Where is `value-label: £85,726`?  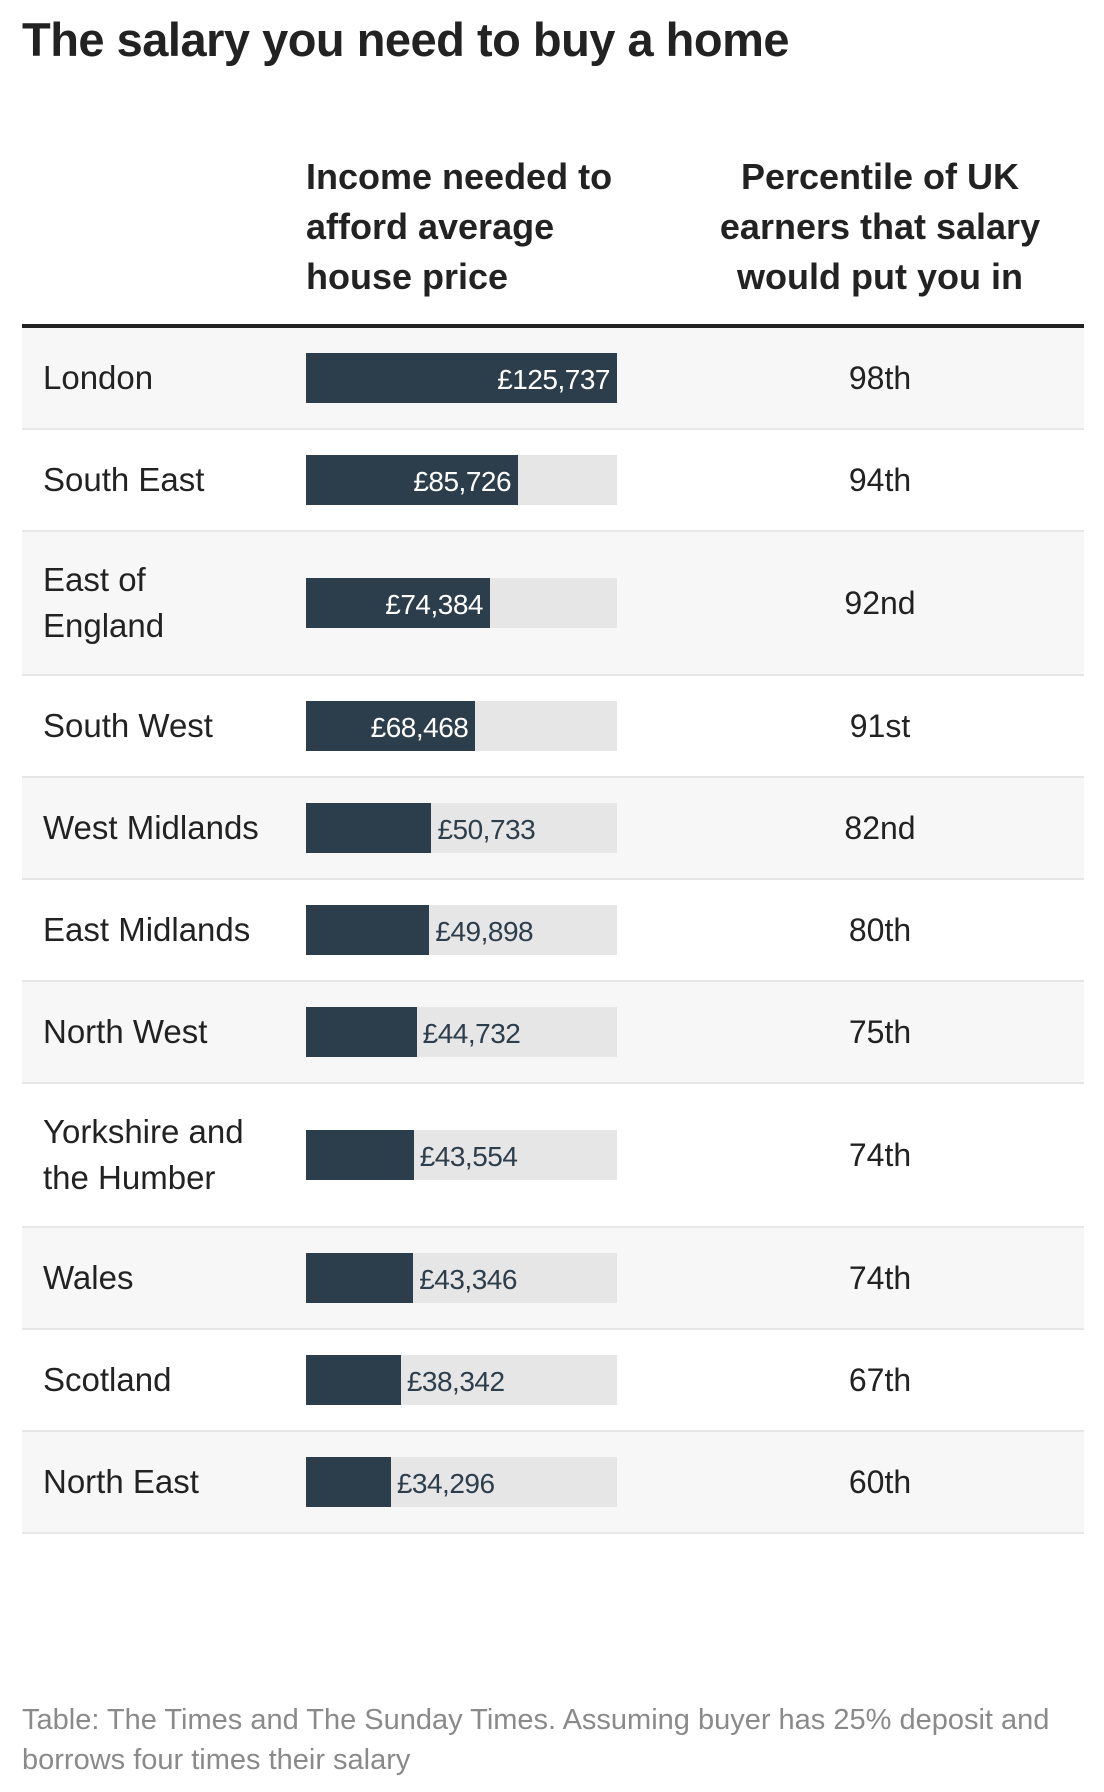
value-label: £85,726 is located at coordinates (462, 481).